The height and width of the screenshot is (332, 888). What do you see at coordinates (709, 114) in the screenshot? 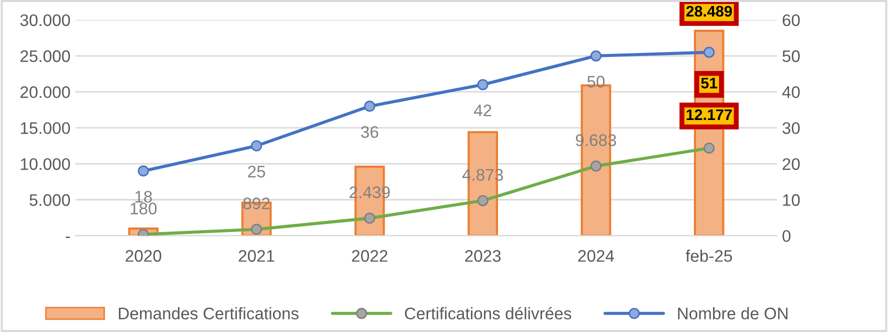
I see `data-label: 12.177` at bounding box center [709, 114].